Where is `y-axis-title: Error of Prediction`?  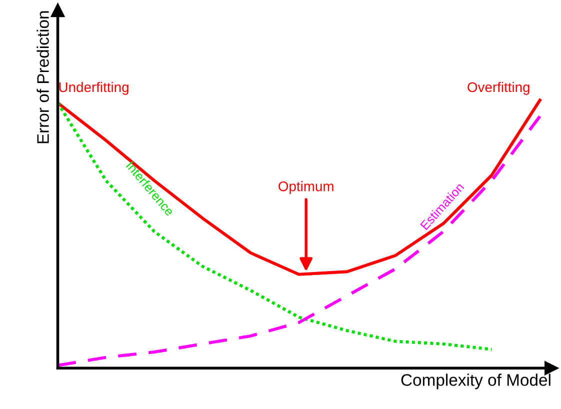
y-axis-title: Error of Prediction is located at coordinates (42, 77).